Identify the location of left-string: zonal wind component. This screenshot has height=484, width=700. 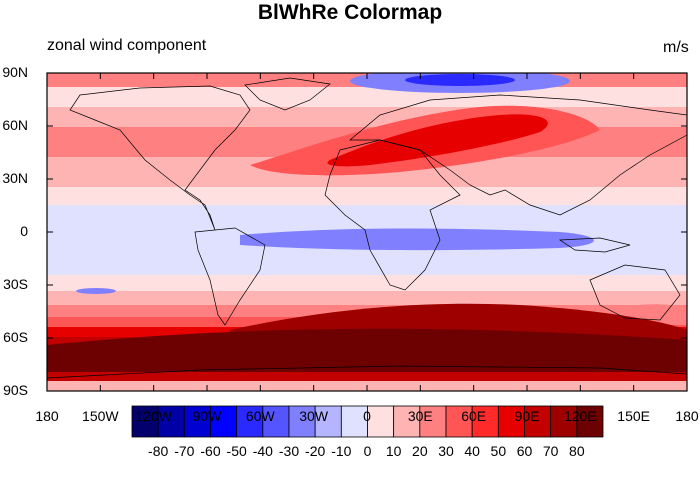
(127, 45).